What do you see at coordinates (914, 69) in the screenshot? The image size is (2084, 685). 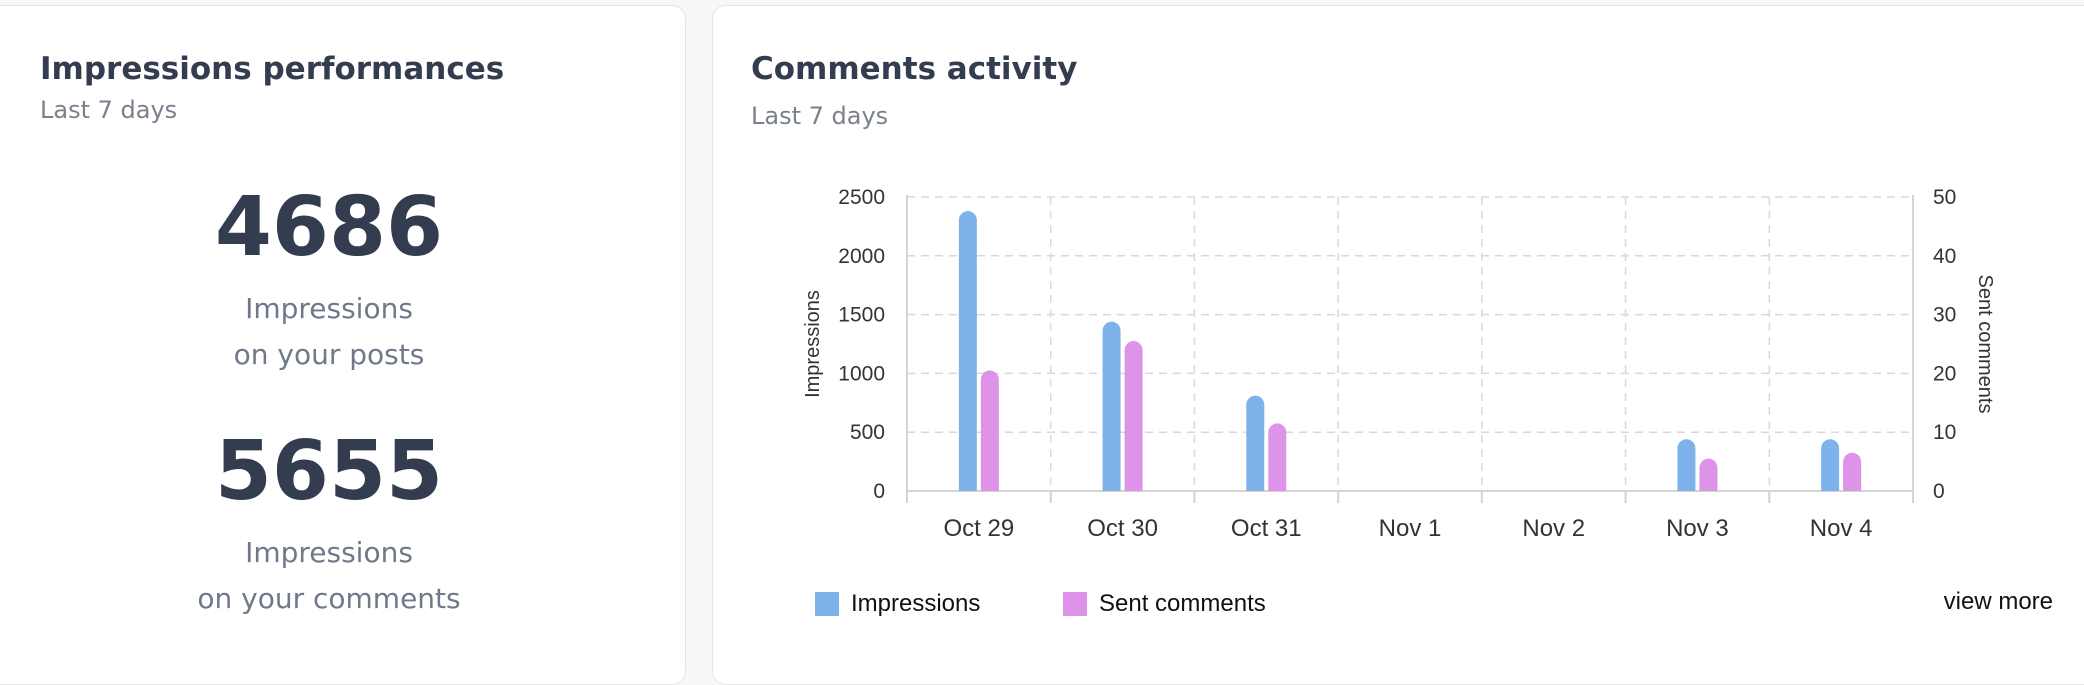 I see `comments-card-title: Comments activity` at bounding box center [914, 69].